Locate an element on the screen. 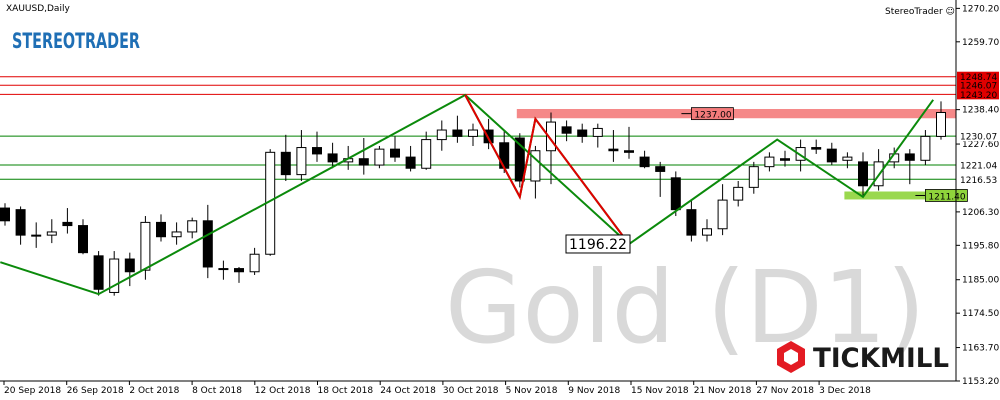 This screenshot has height=400, width=1000. y-tick-label: 1259.70 is located at coordinates (980, 43).